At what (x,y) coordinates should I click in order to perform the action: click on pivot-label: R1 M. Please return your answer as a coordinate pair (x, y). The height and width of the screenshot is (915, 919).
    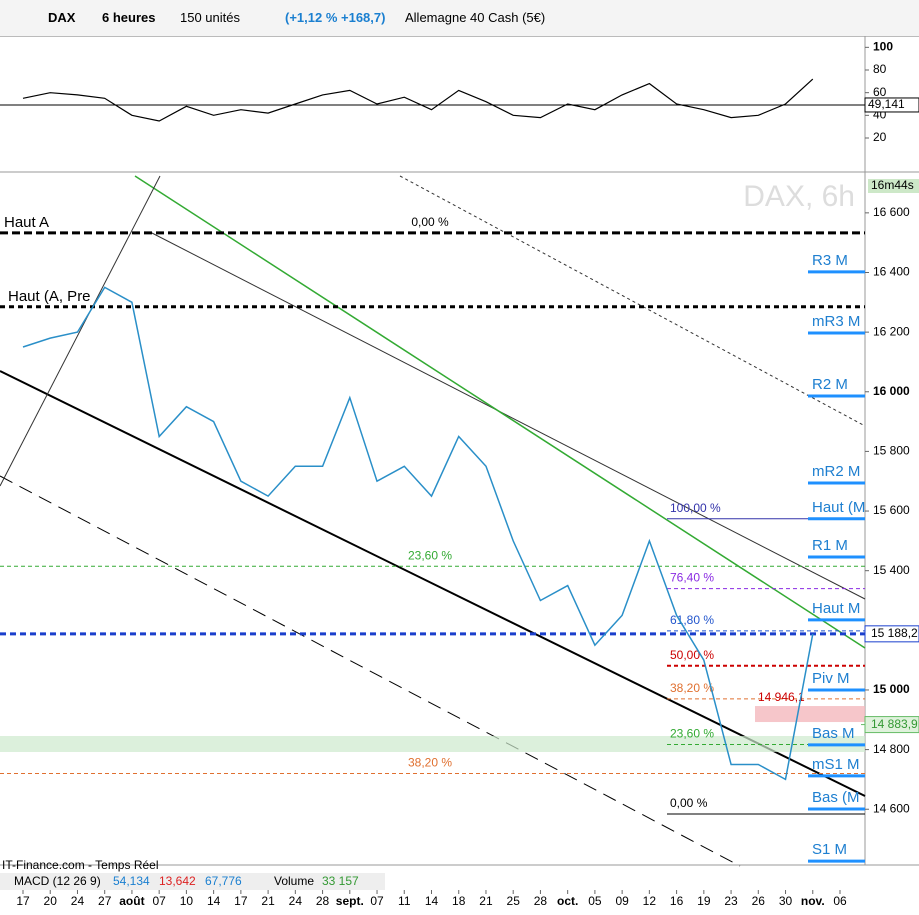
    Looking at the image, I should click on (830, 545).